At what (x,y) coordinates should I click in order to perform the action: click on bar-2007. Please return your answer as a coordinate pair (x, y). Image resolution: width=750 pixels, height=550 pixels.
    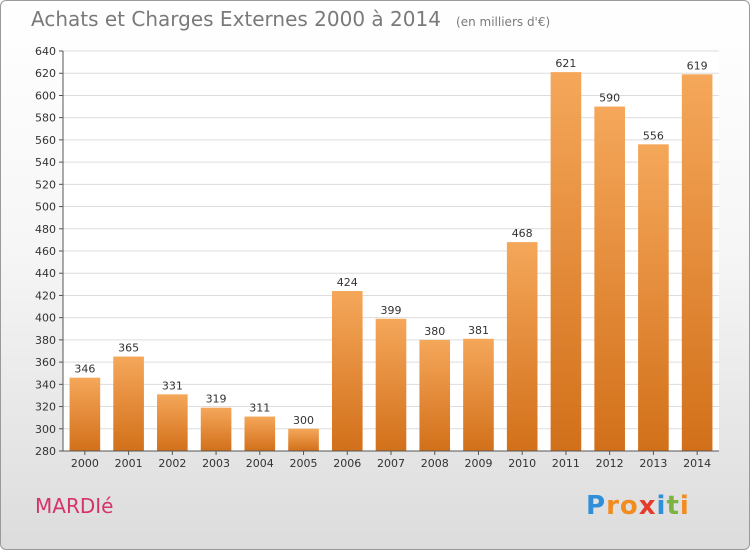
    Looking at the image, I should click on (391, 384).